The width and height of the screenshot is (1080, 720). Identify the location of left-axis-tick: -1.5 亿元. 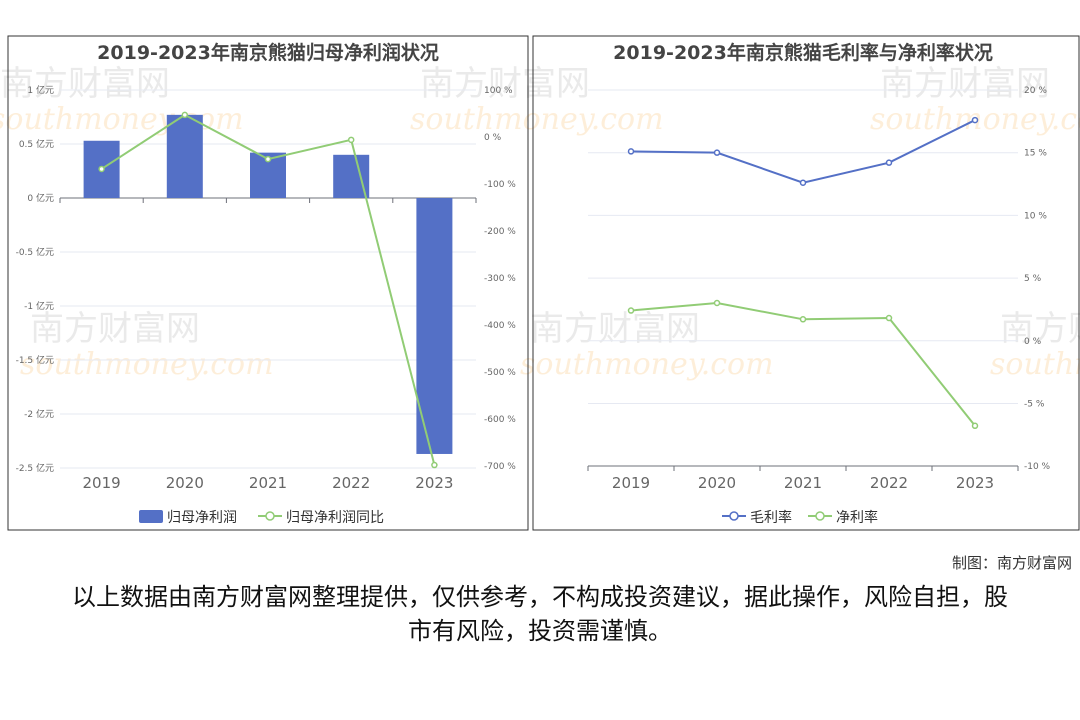
(35, 360).